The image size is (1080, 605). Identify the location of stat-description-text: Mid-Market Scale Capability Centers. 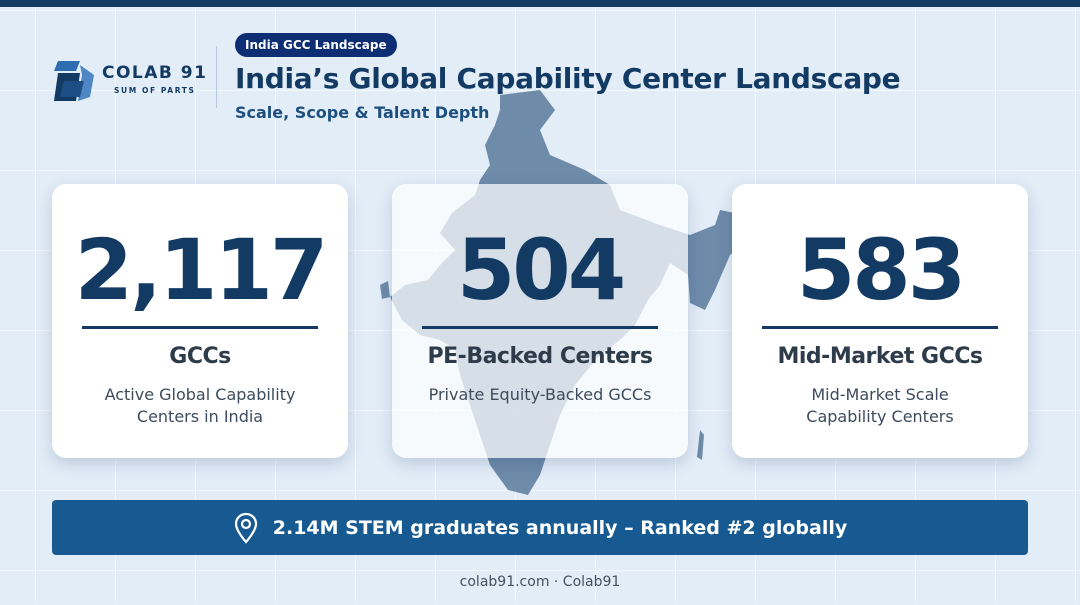
(880, 405).